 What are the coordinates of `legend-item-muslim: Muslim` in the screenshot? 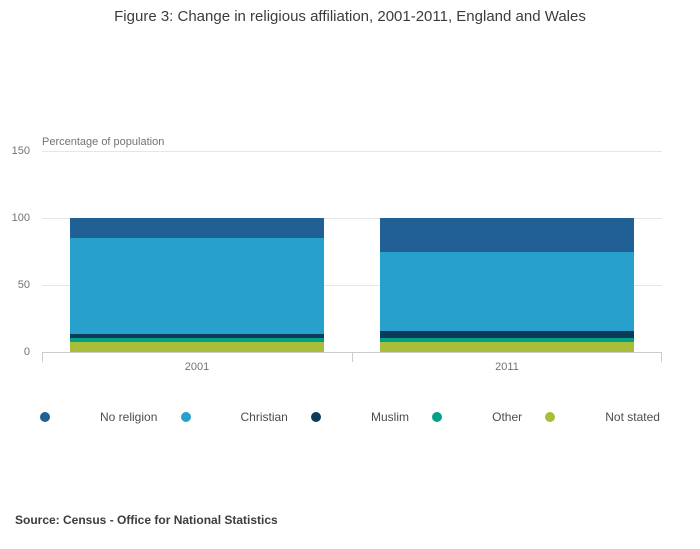 It's located at (359, 417).